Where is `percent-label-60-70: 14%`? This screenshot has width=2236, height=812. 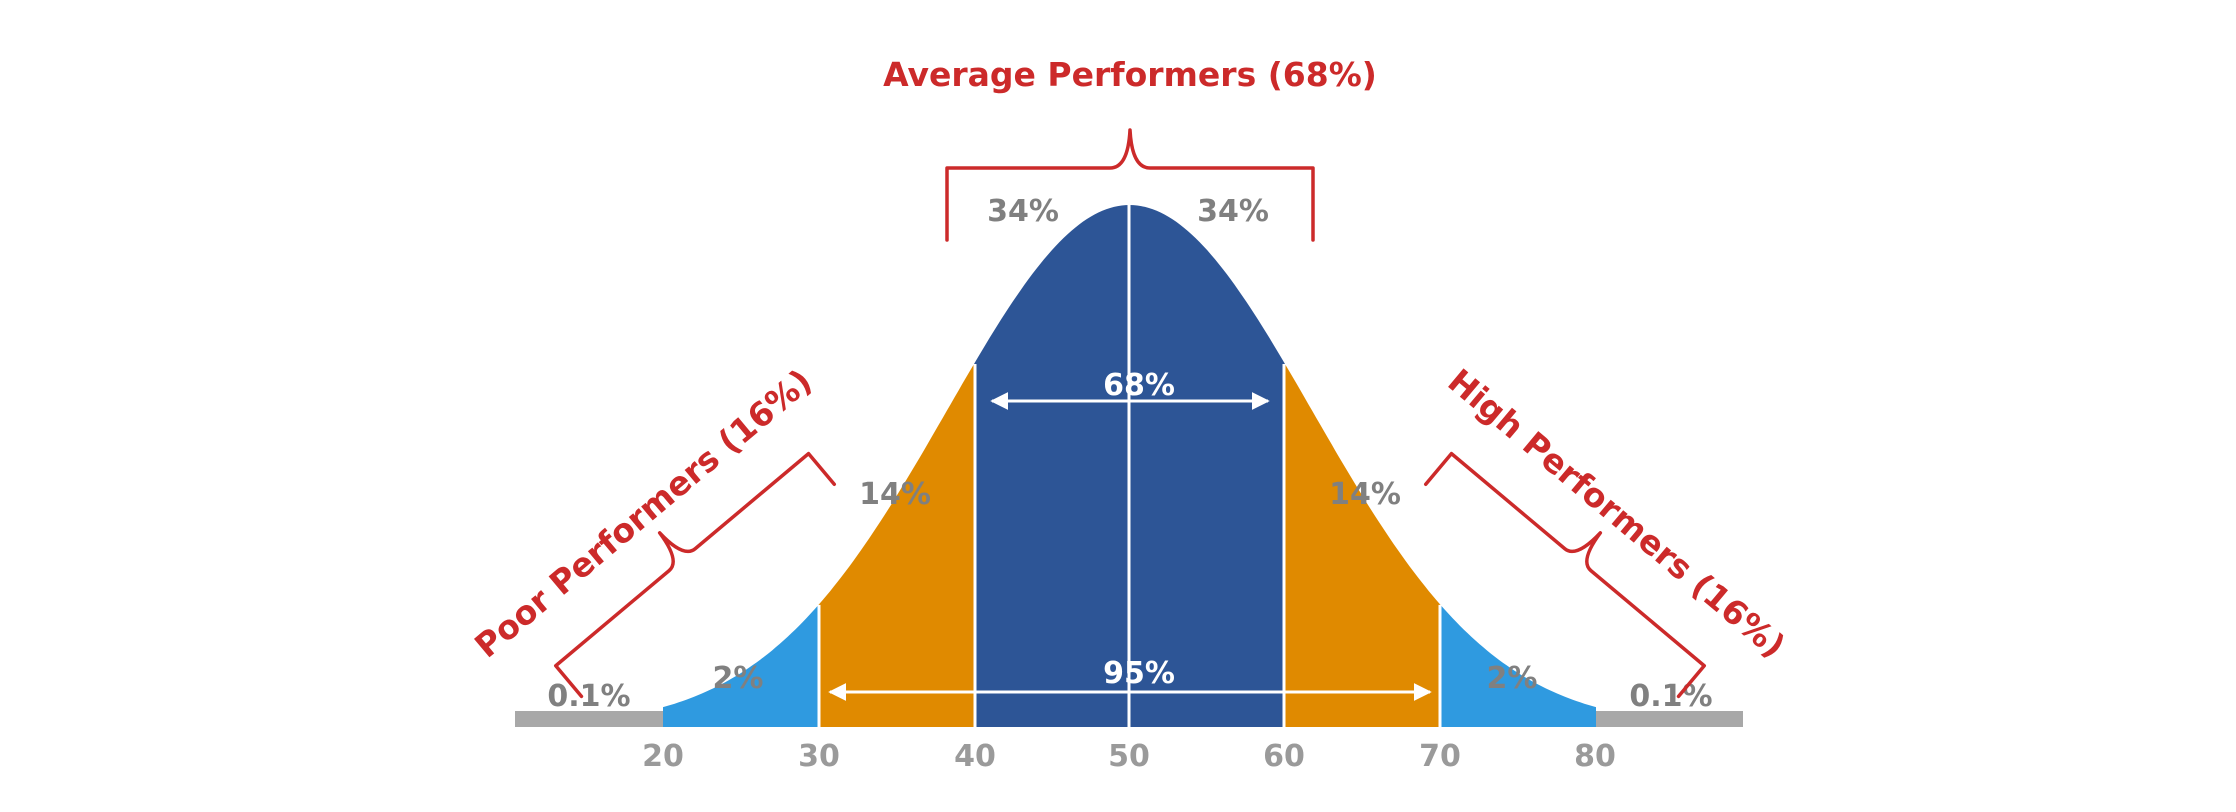
percent-label-60-70: 14% is located at coordinates (1365, 494).